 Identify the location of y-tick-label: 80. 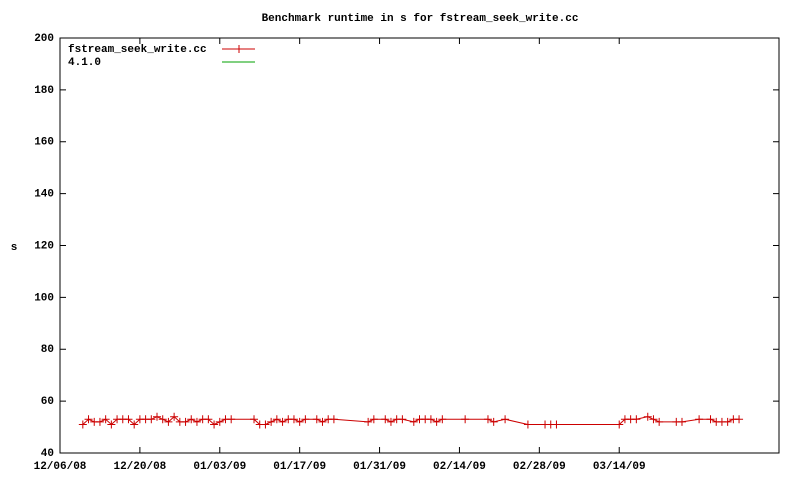
(47, 350).